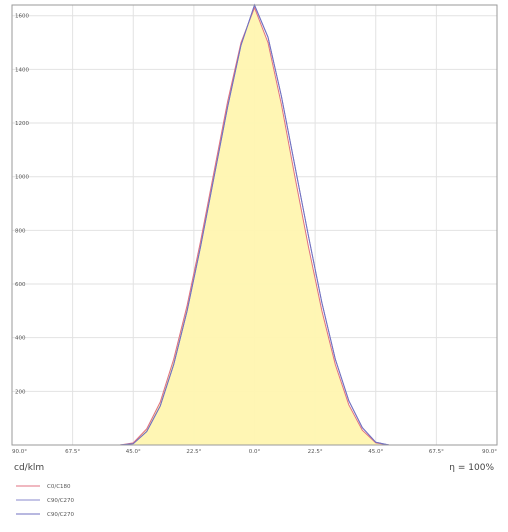  Describe the element at coordinates (20, 285) in the screenshot. I see `y-tick-label: 600` at that location.